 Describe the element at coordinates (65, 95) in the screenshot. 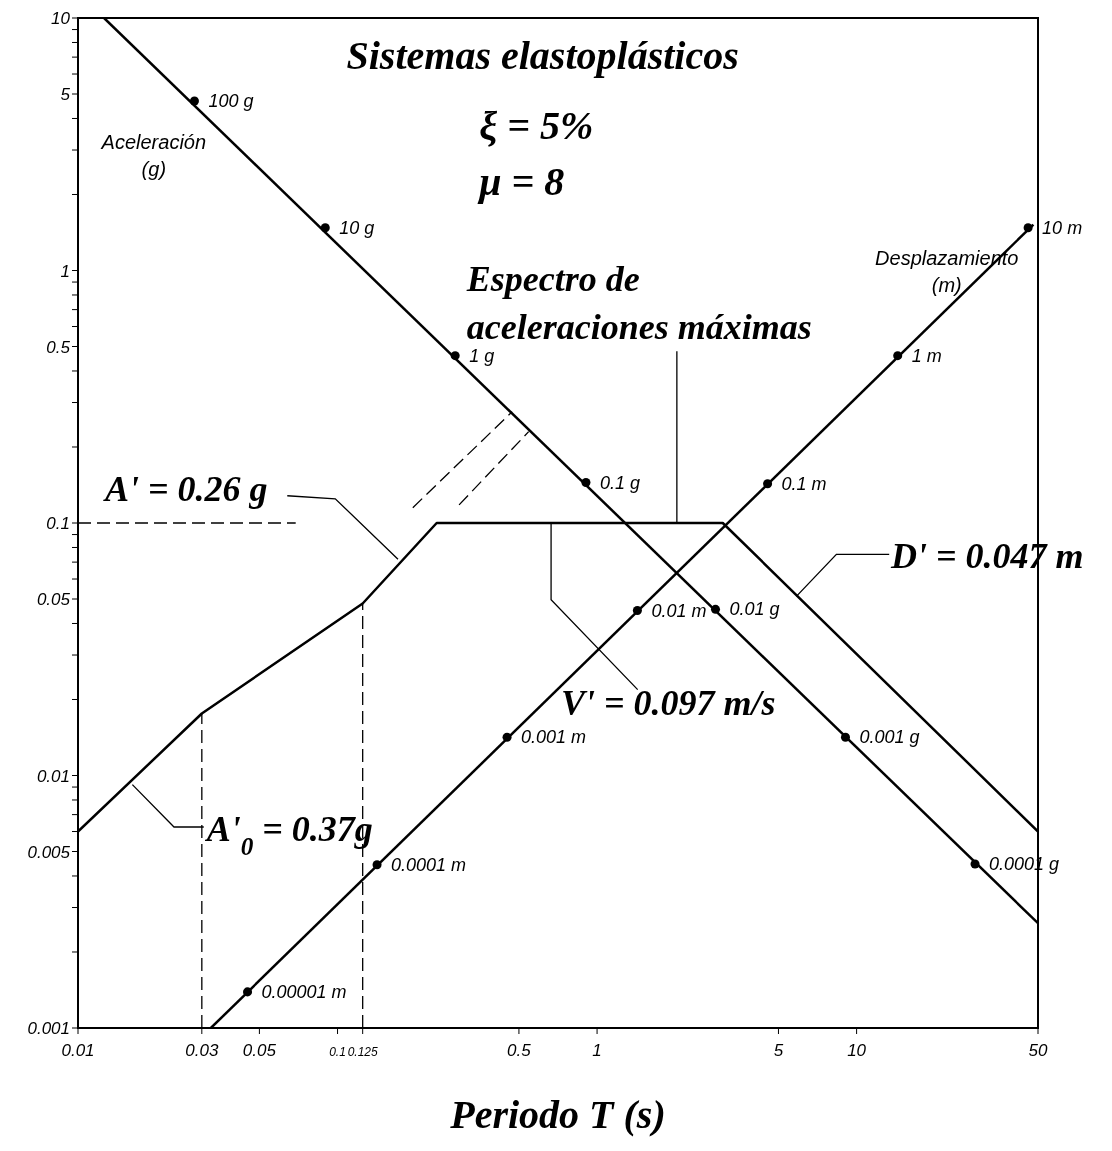

I see `y-tick-label: 5` at that location.